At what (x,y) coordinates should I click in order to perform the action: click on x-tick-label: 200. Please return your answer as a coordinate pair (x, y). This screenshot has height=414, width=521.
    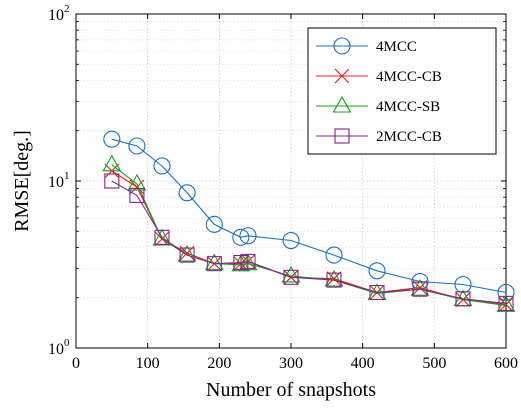
    Looking at the image, I should click on (219, 363).